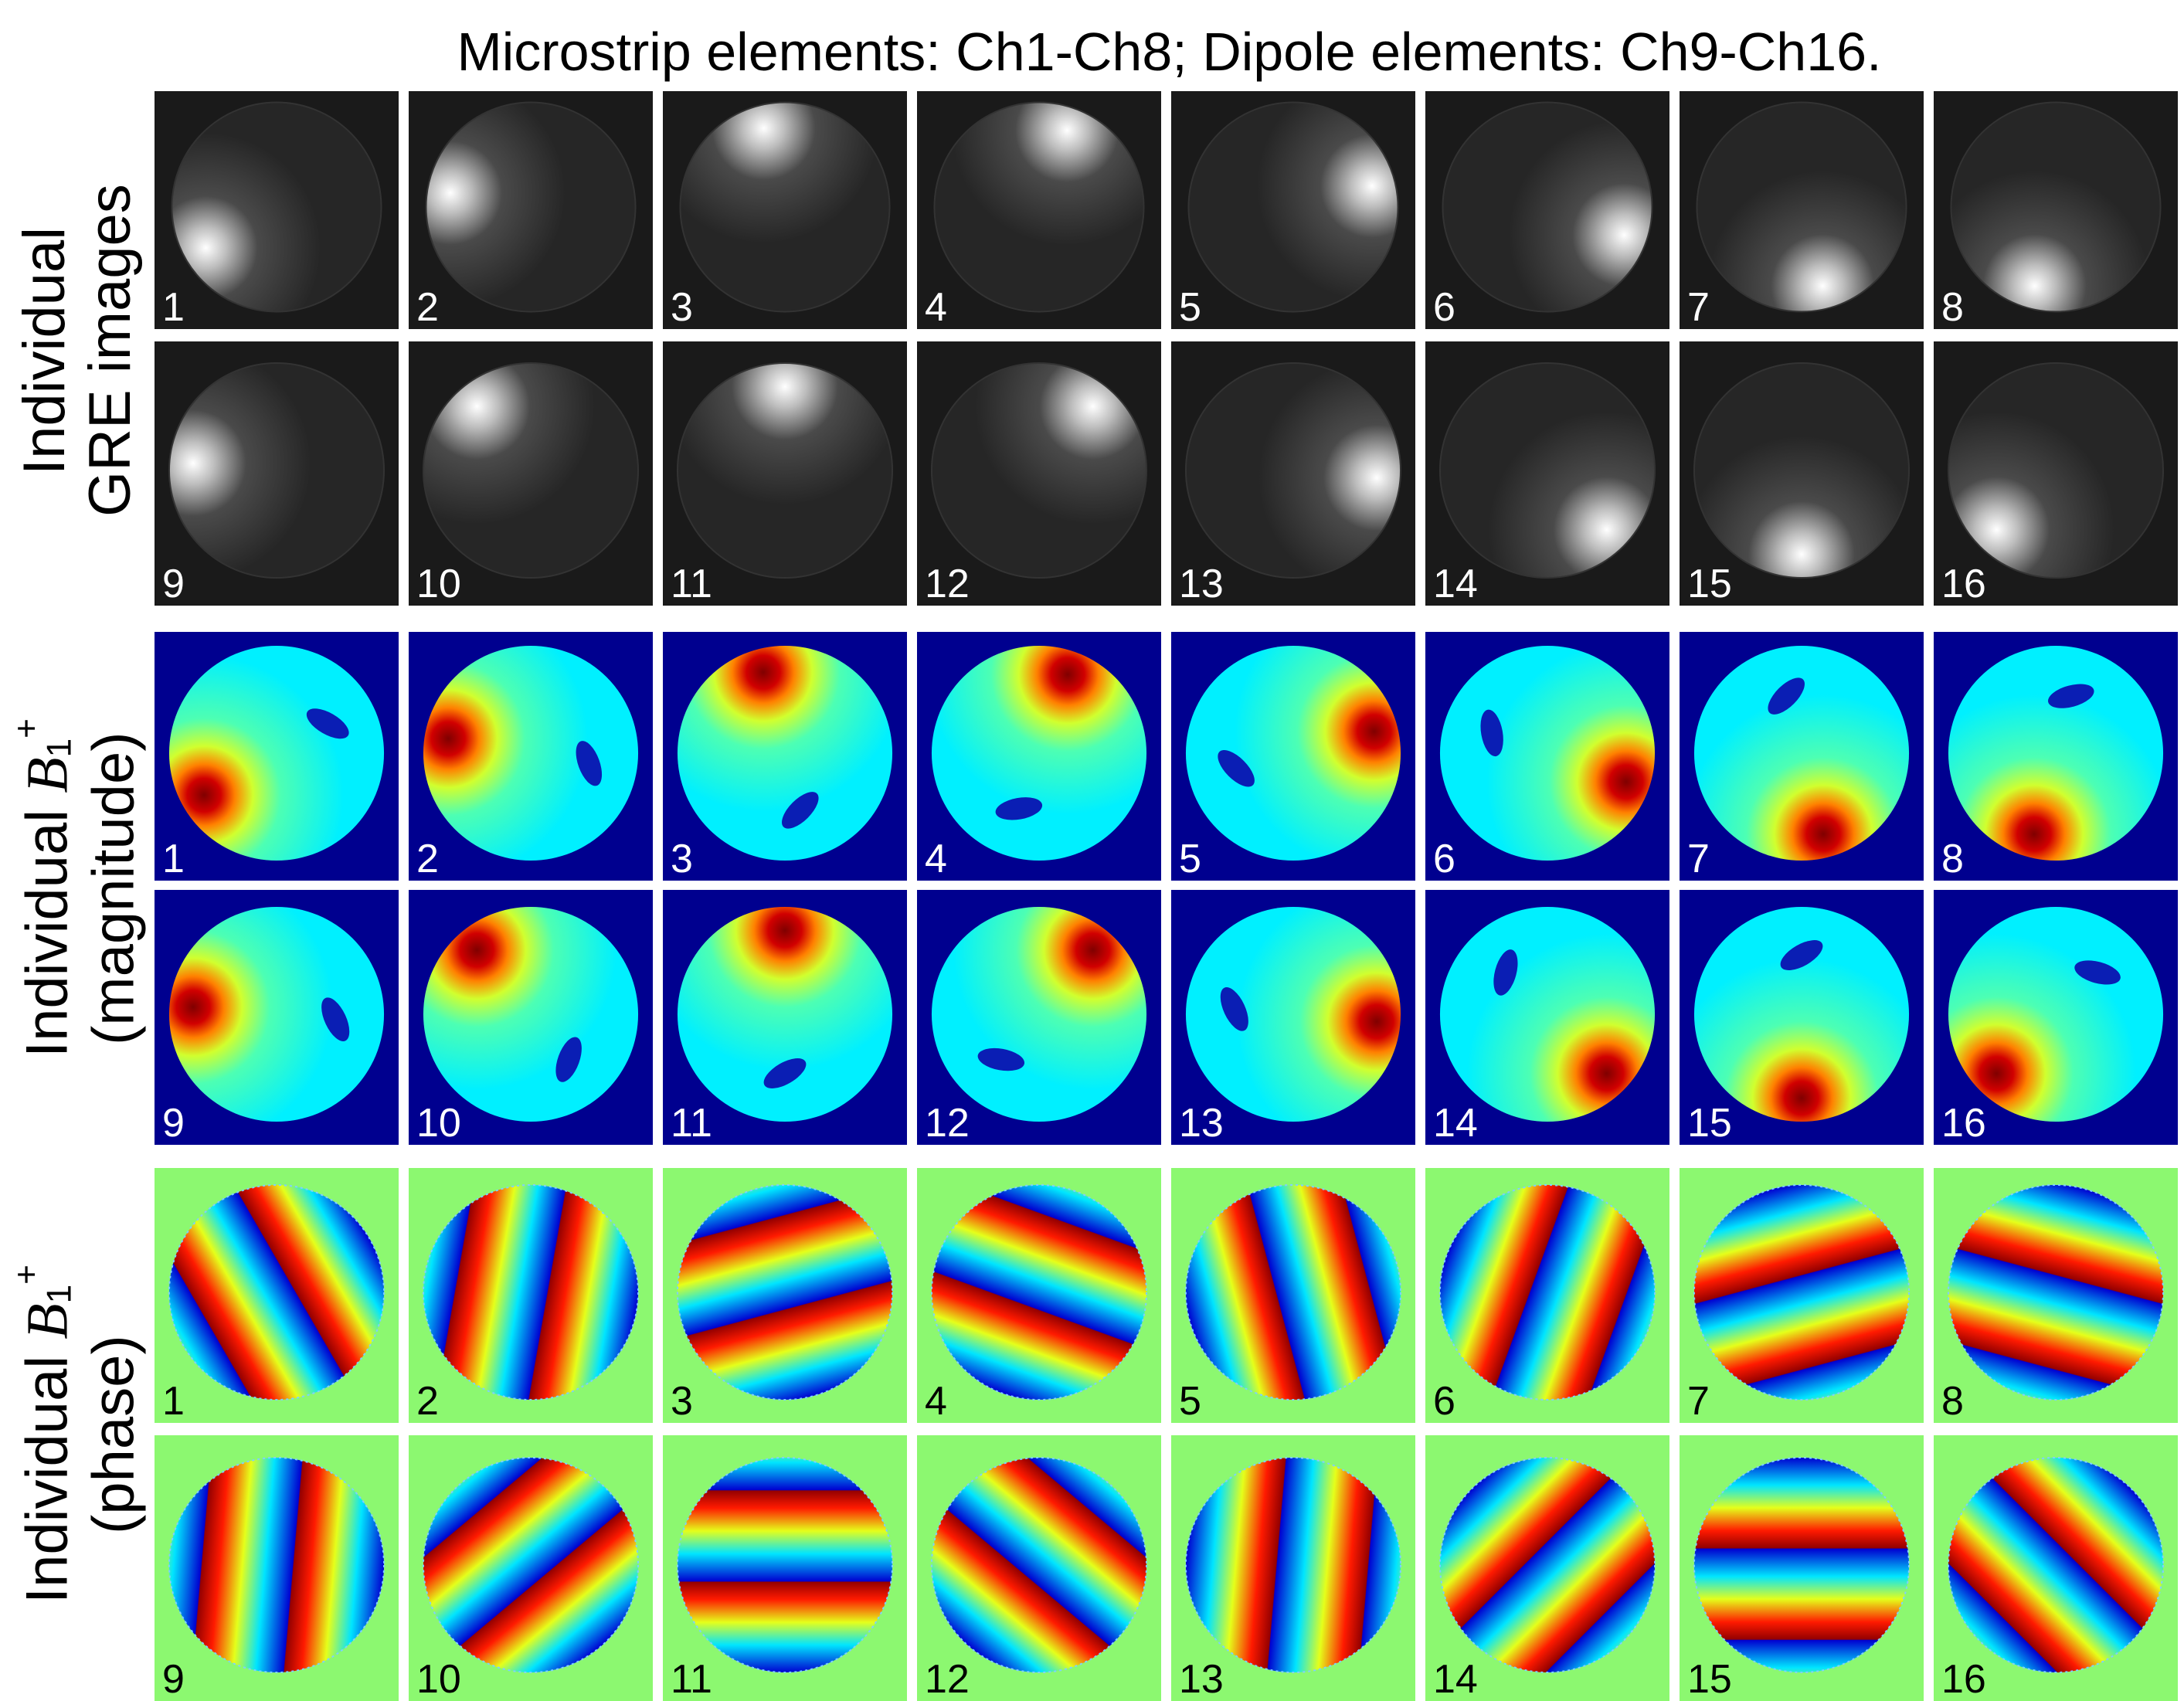 The image size is (2184, 1701). I want to click on b1-magnitude-map-ch4: 4, so click(1039, 757).